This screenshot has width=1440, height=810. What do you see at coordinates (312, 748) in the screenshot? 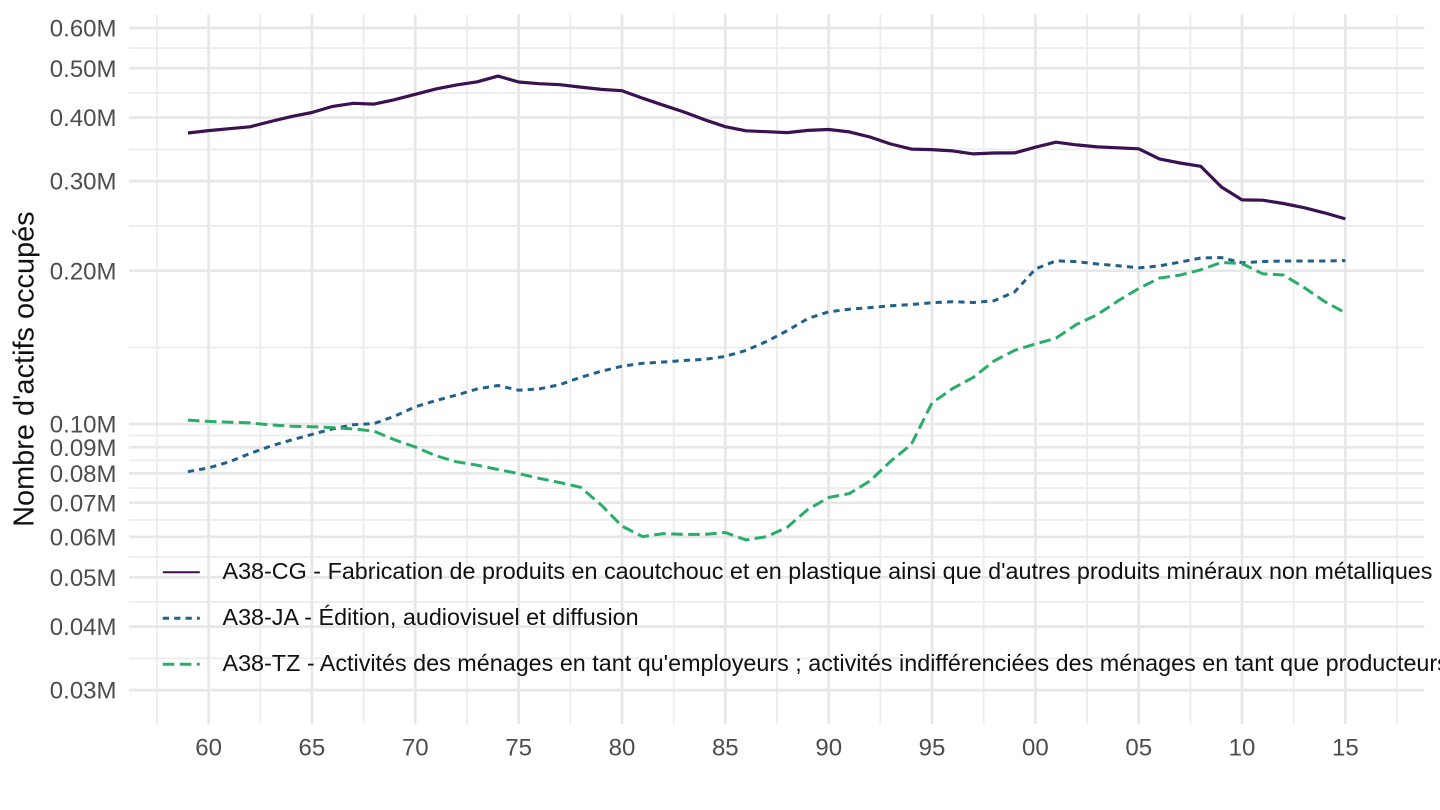
I see `svg-text: 65` at bounding box center [312, 748].